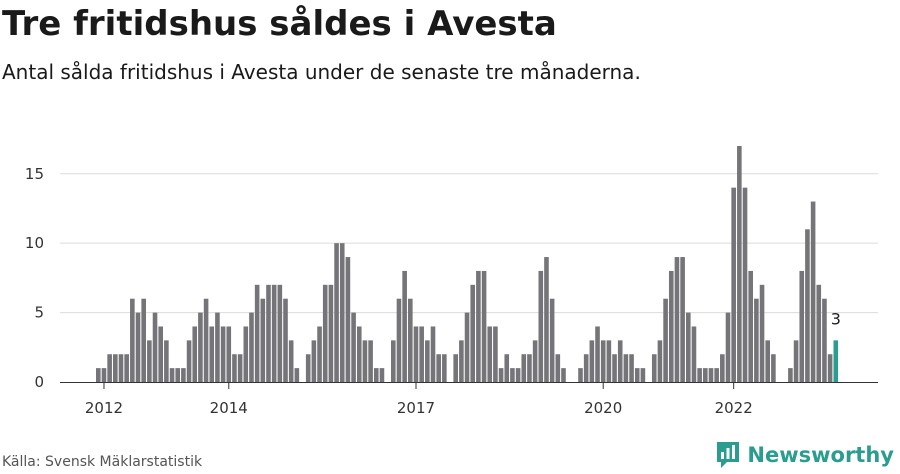 Image resolution: width=900 pixels, height=474 pixels. Describe the element at coordinates (34, 243) in the screenshot. I see `y-tick-label: 10` at that location.